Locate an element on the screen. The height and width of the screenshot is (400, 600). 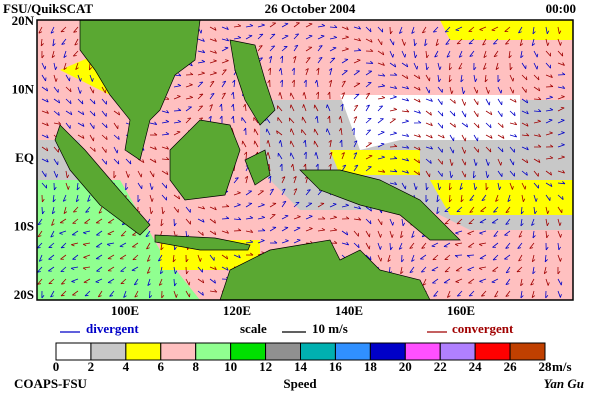
legend-convergent: convergent is located at coordinates (483, 328).